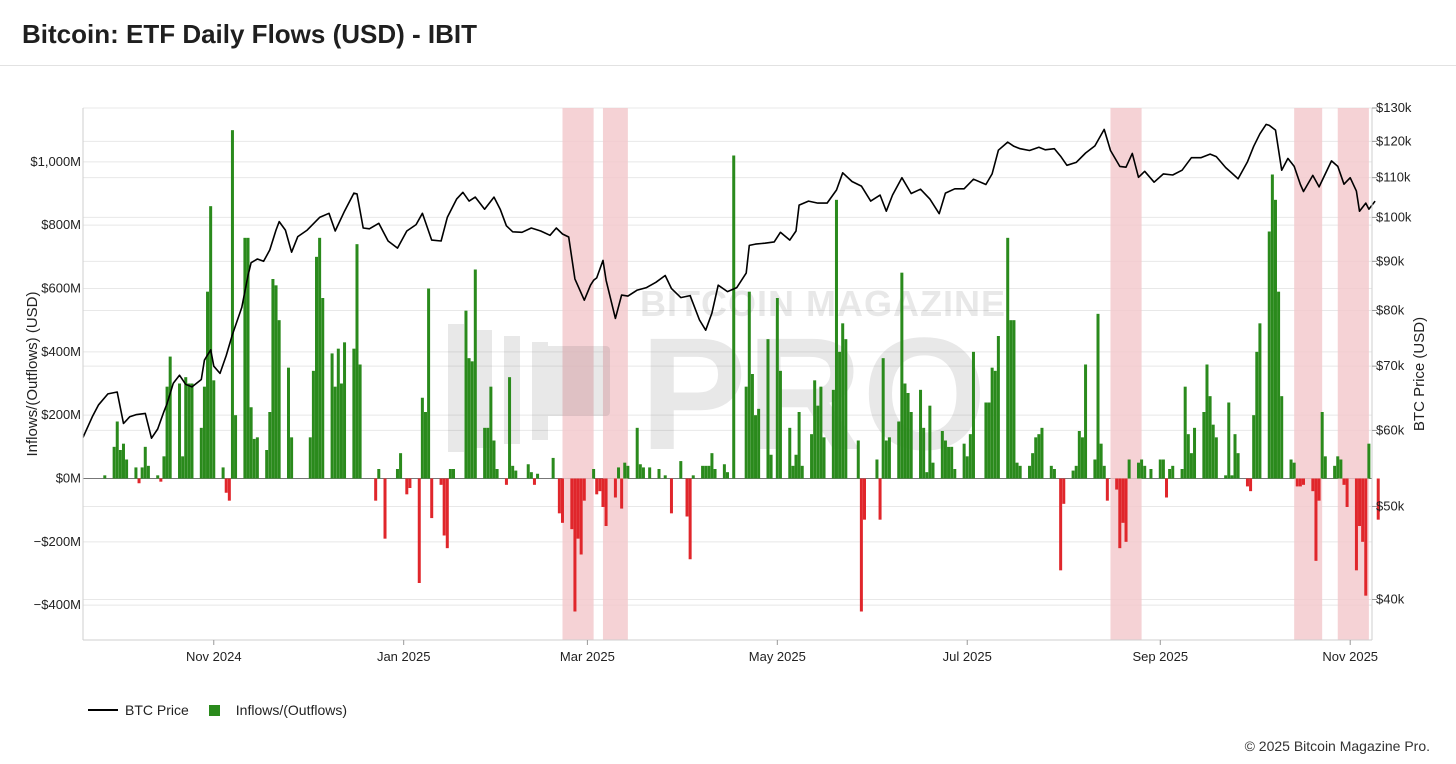  I want to click on x-tick-label: Sep 2025, so click(1160, 656).